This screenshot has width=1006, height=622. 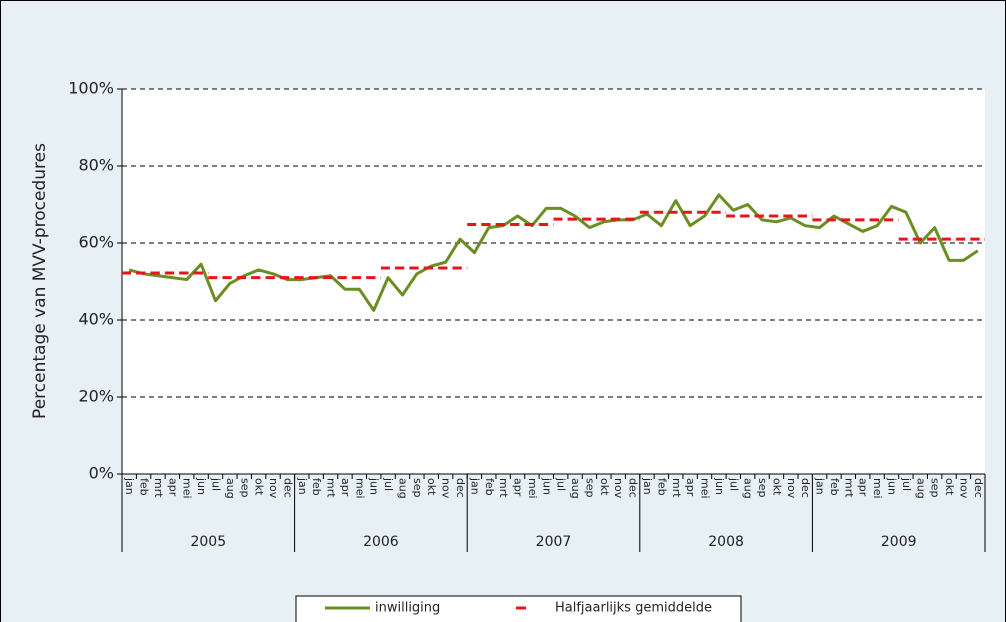 What do you see at coordinates (91, 88) in the screenshot?
I see `y-tick-label: 100%` at bounding box center [91, 88].